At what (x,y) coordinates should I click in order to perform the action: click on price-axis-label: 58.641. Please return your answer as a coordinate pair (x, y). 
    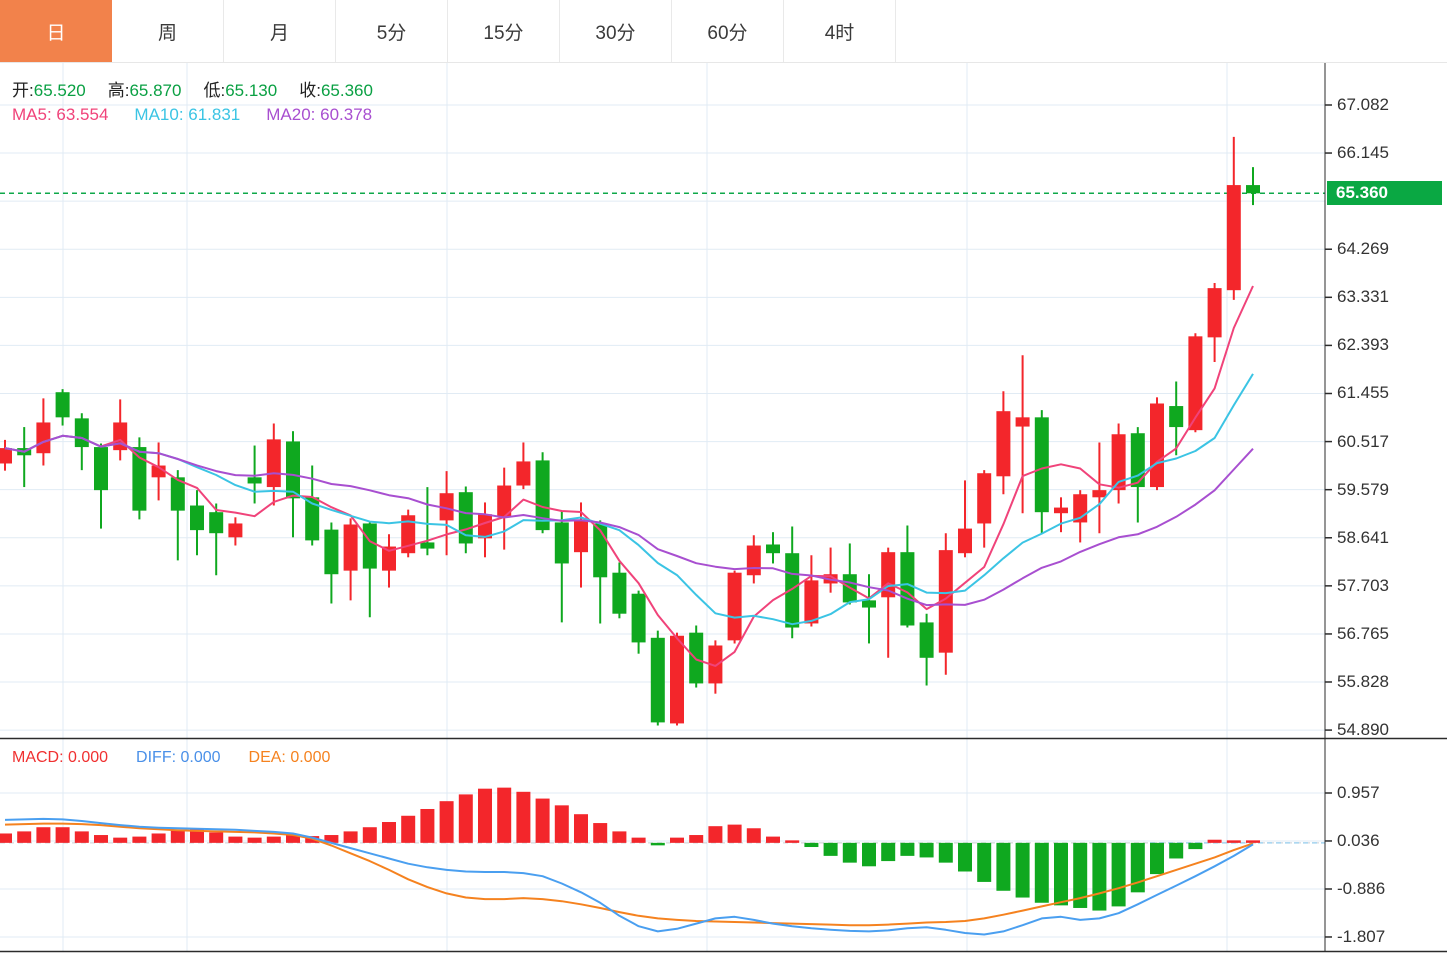
    Looking at the image, I should click on (1363, 537).